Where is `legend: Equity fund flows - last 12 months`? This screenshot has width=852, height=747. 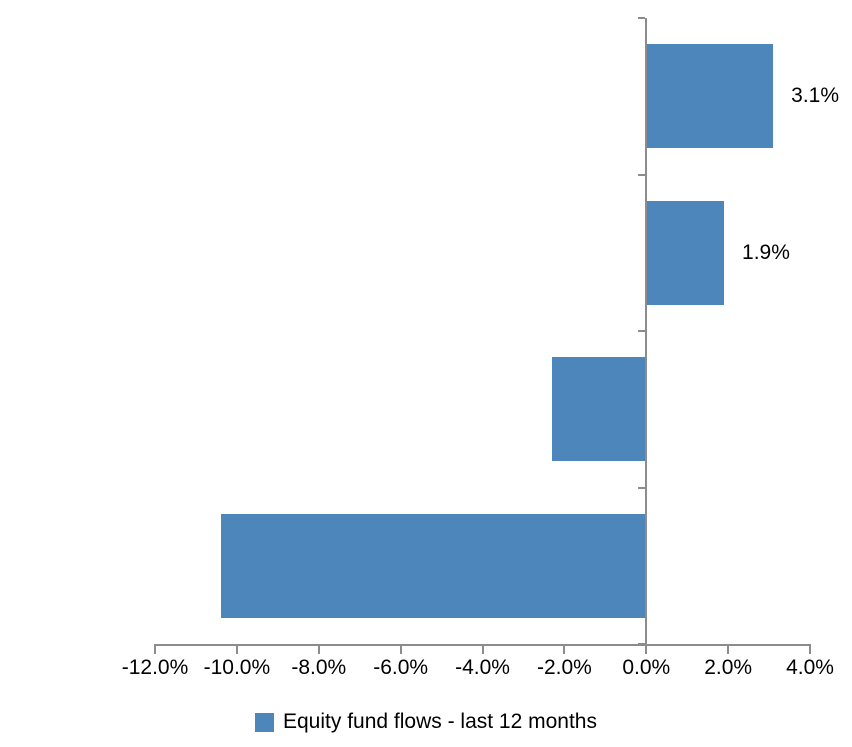 legend: Equity fund flows - last 12 months is located at coordinates (426, 722).